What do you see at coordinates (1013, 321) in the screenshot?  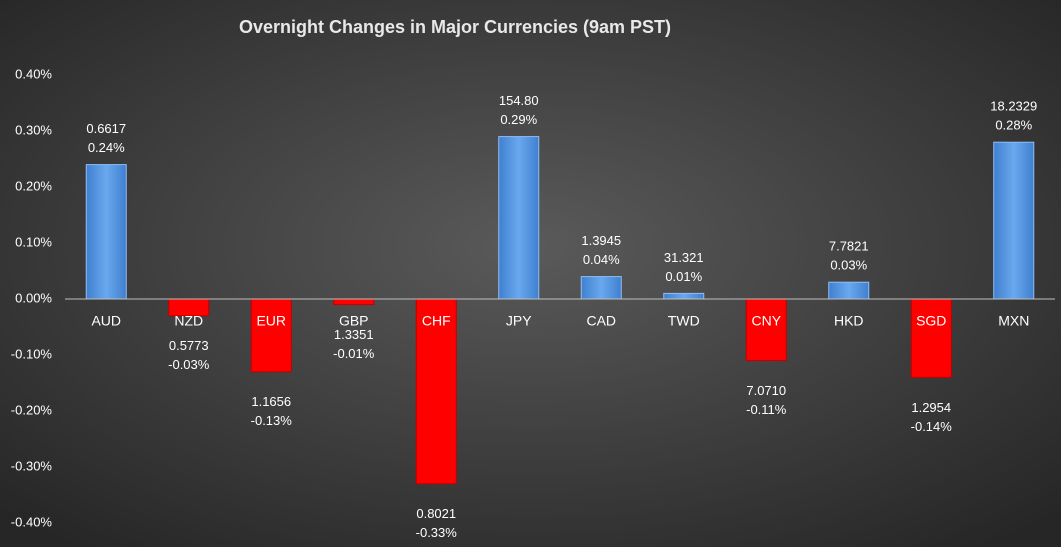 I see `x-tick-label: MXN` at bounding box center [1013, 321].